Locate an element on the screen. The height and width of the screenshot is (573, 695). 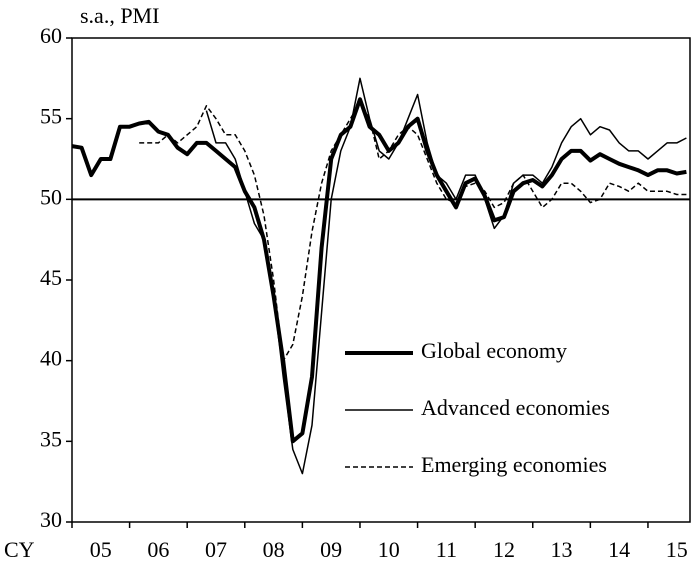
legend-label: Emerging economies is located at coordinates (514, 464).